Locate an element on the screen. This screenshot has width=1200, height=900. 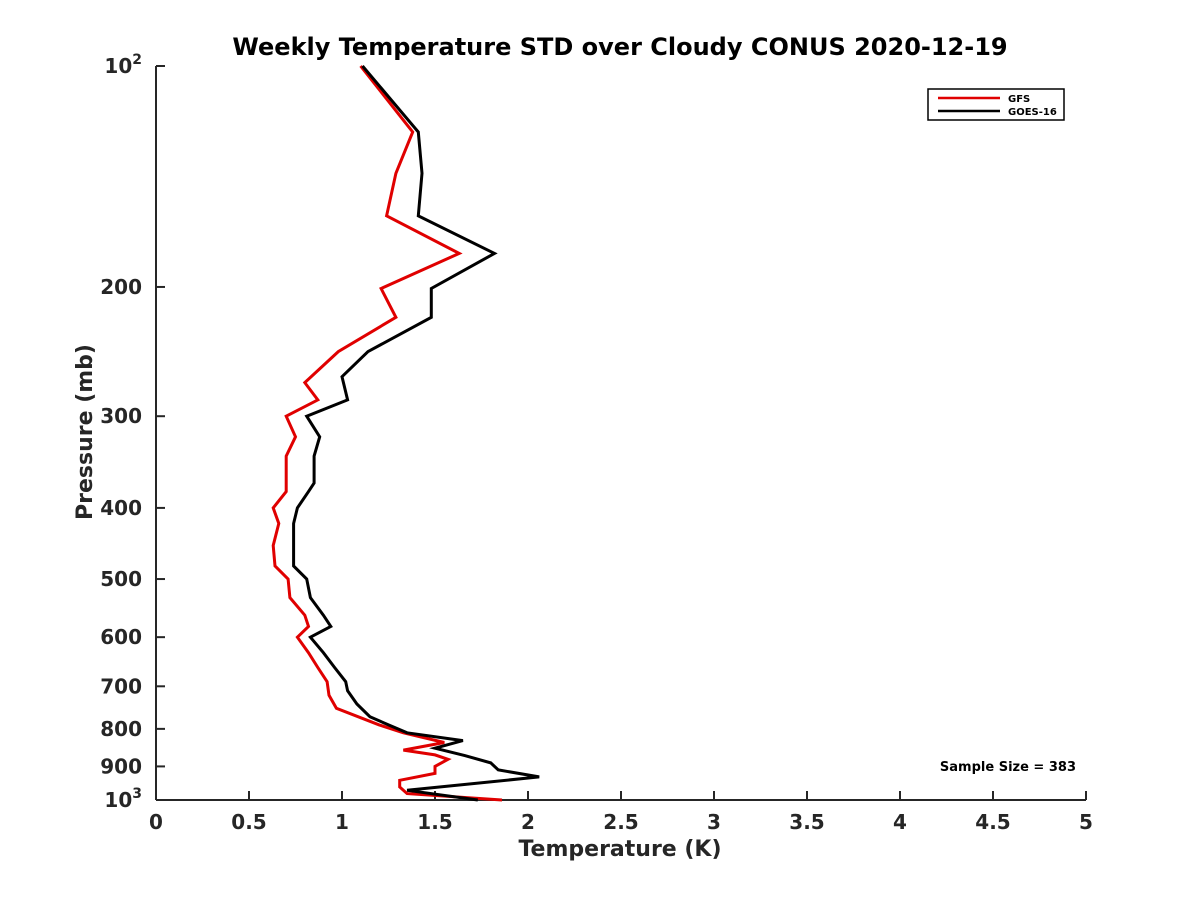
x-tick-label: 0.5 is located at coordinates (248, 822).